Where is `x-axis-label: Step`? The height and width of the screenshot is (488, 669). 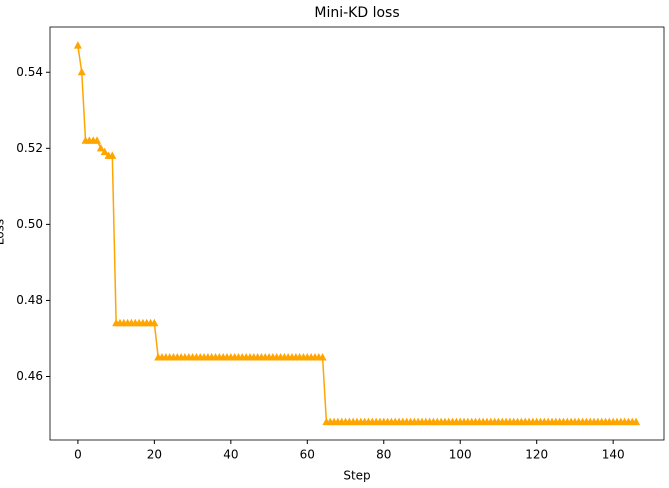 x-axis-label: Step is located at coordinates (356, 476).